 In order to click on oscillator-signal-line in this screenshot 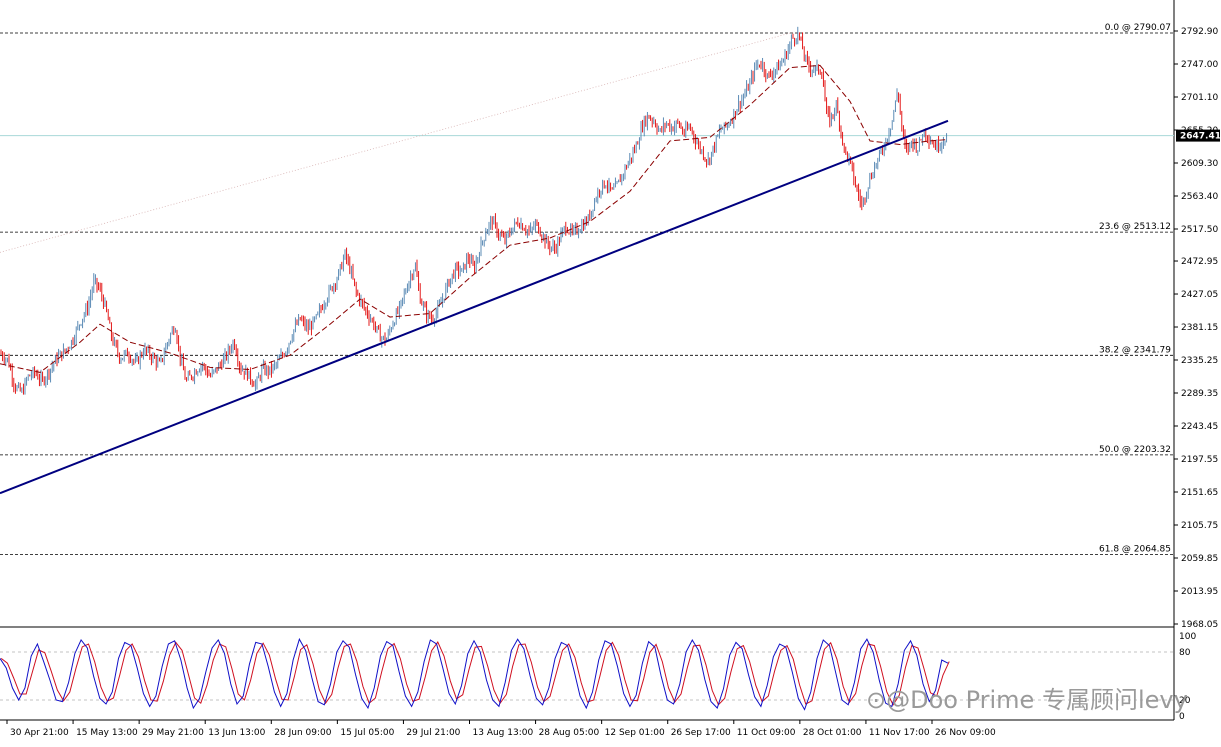, I will do `click(475, 673)`.